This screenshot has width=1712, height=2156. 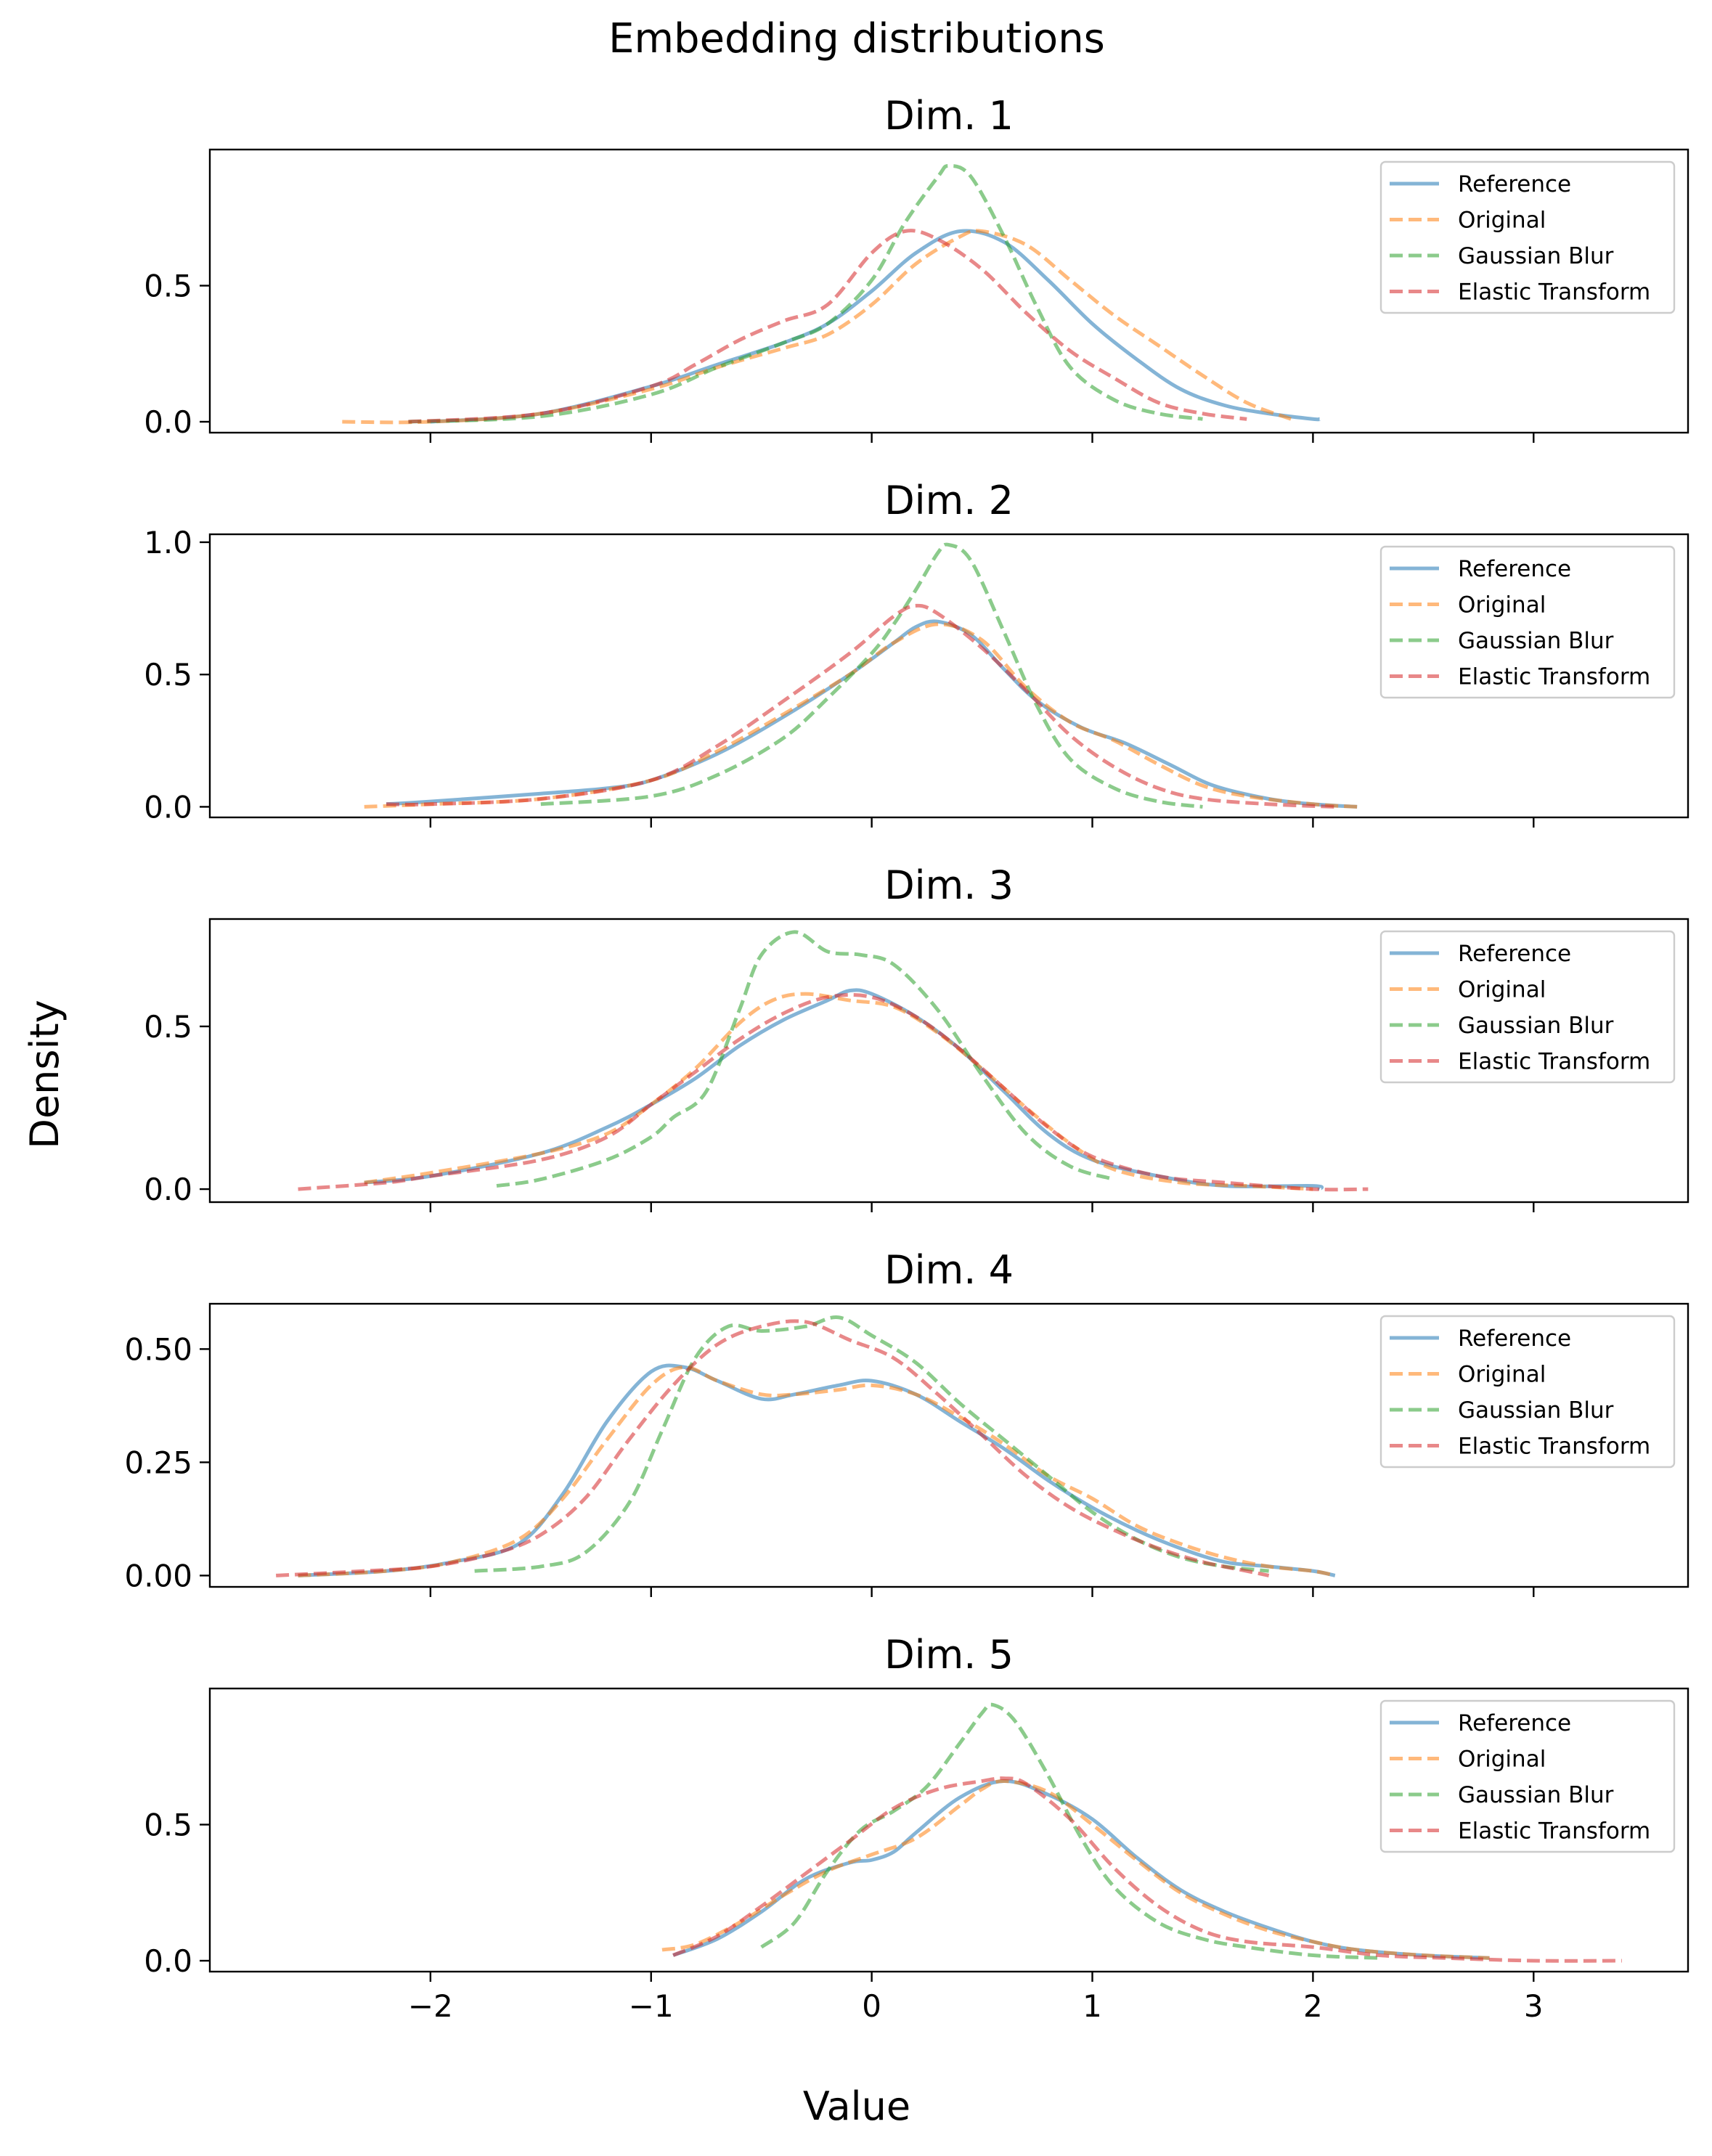 What do you see at coordinates (651, 2006) in the screenshot?
I see `x-tick-label: −1` at bounding box center [651, 2006].